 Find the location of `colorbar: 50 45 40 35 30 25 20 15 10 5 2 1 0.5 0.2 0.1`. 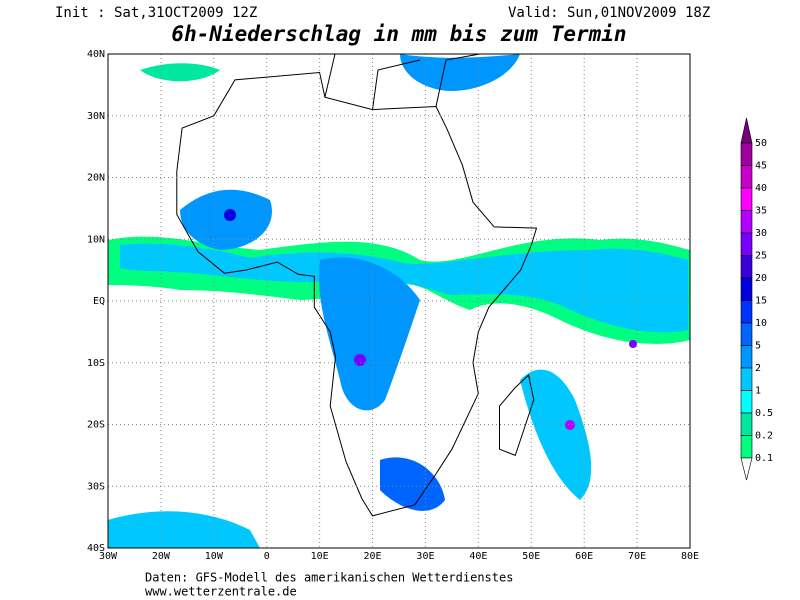

colorbar: 50 45 40 35 30 25 20 15 10 5 2 1 0.5 0.2 0.1 is located at coordinates (756, 299).